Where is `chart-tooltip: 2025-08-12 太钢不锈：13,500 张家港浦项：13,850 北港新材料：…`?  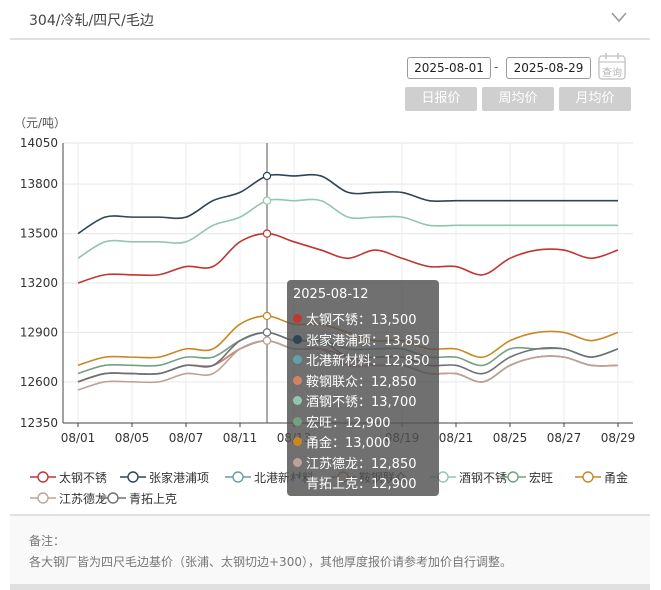 chart-tooltip: 2025-08-12 太钢不锈：13,500 张家港浦项：13,850 北港新材料：… is located at coordinates (363, 388).